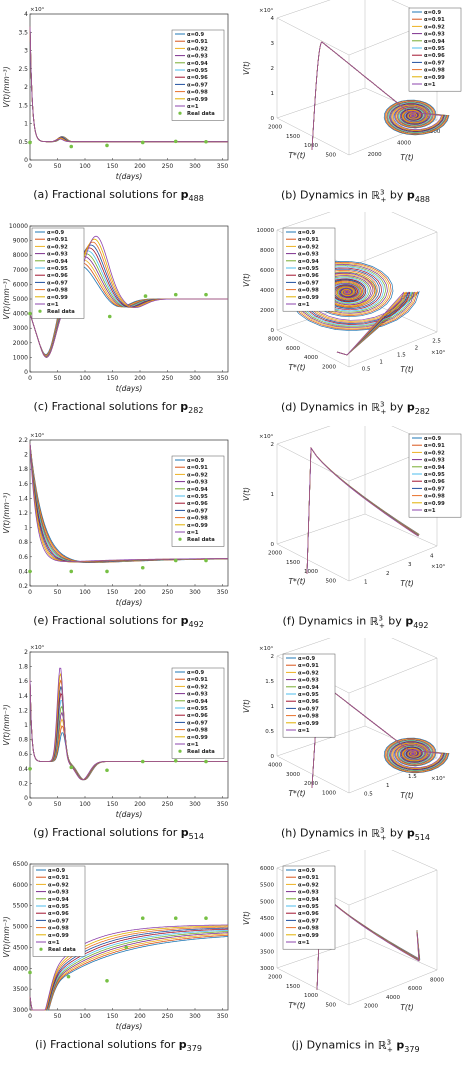  What do you see at coordinates (196, 199) in the screenshot?
I see `param-subscript: 488` at bounding box center [196, 199].